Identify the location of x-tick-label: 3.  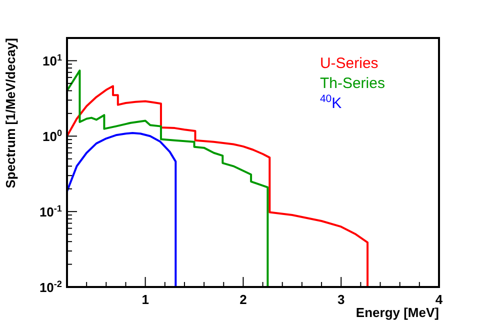
(341, 299).